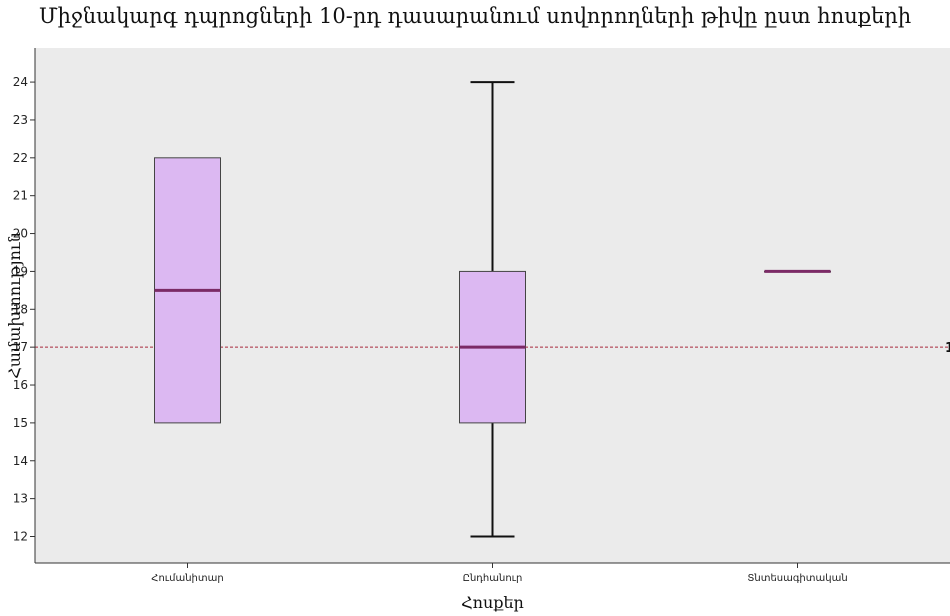 This screenshot has height=616, width=950. Describe the element at coordinates (187, 578) in the screenshot. I see `x-tick-label: Հումանիտար` at that location.